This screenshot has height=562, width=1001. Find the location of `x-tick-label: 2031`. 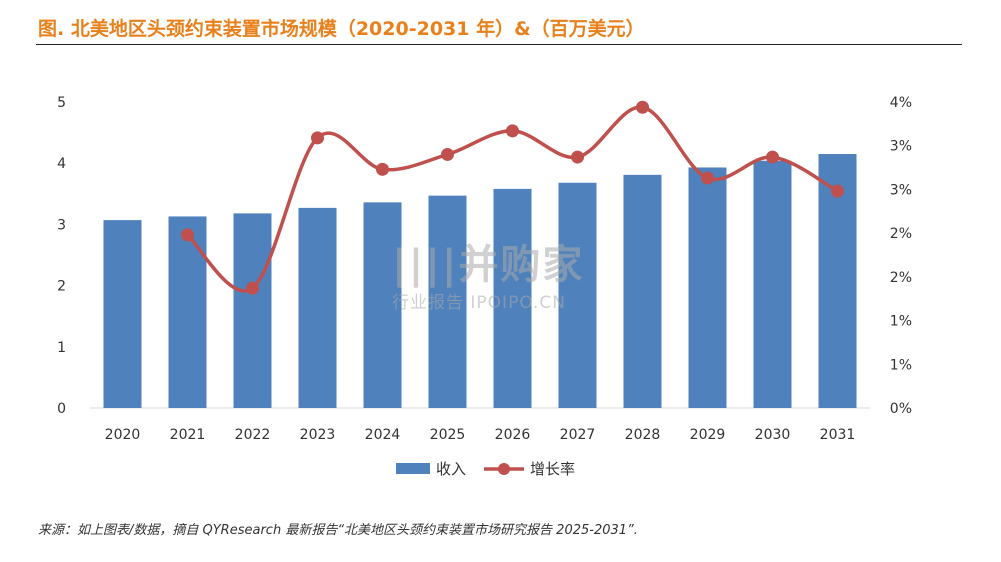

x-tick-label: 2031 is located at coordinates (838, 435).